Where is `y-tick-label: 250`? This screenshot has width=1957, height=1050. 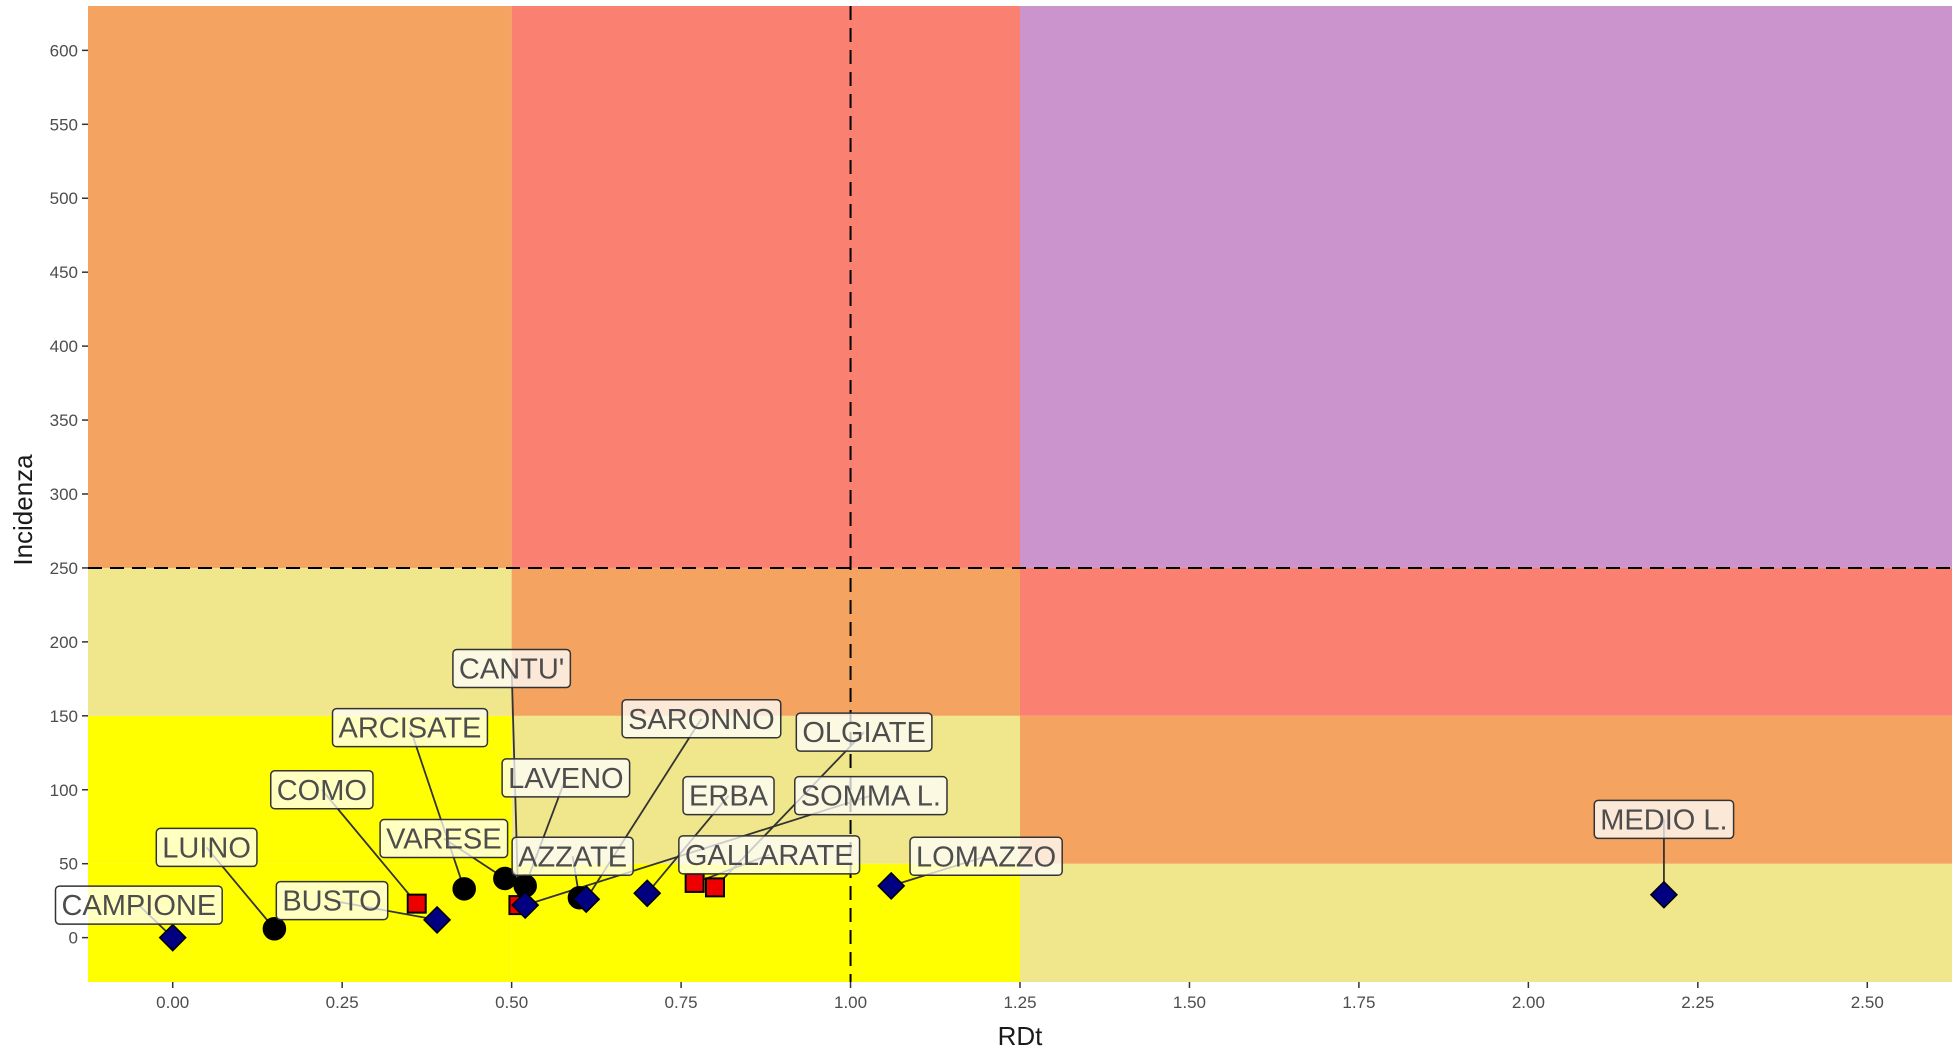 y-tick-label: 250 is located at coordinates (64, 568).